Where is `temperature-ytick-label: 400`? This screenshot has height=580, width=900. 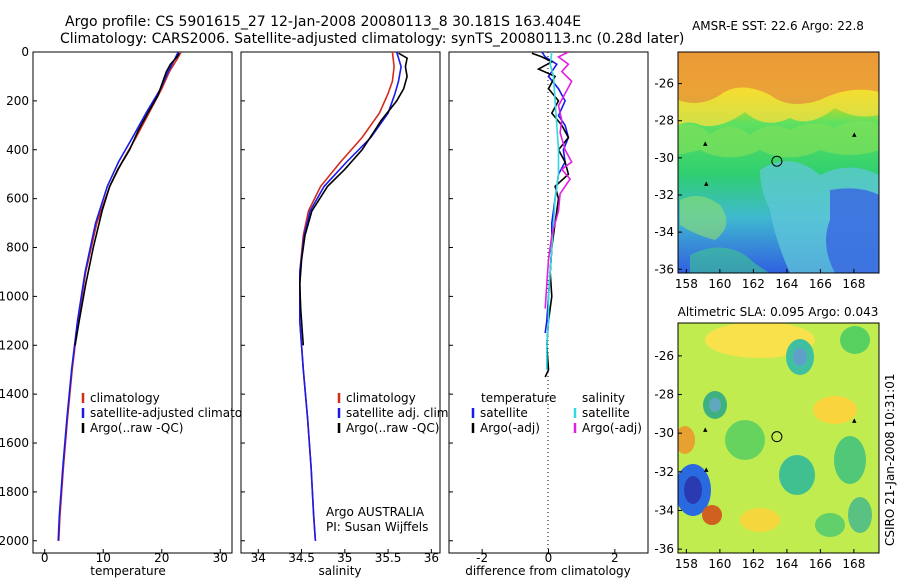
temperature-ytick-label: 400 is located at coordinates (17, 150).